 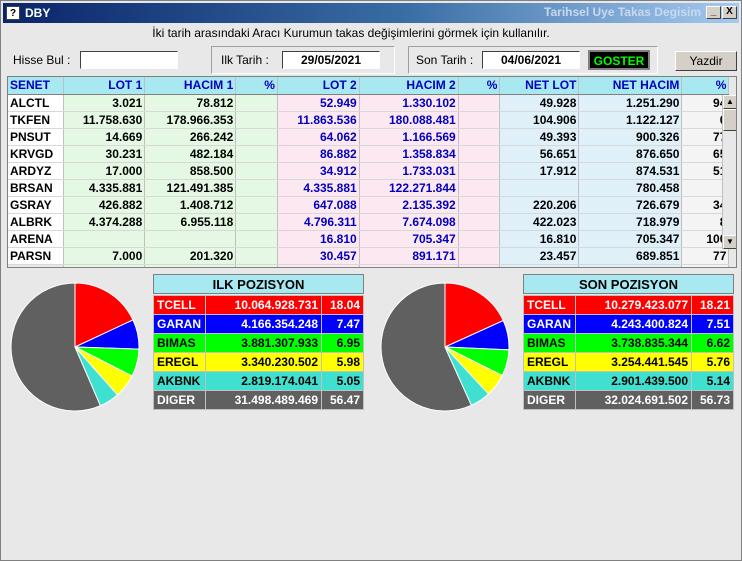 What do you see at coordinates (630, 222) in the screenshot?
I see `grid-cell: 718.979` at bounding box center [630, 222].